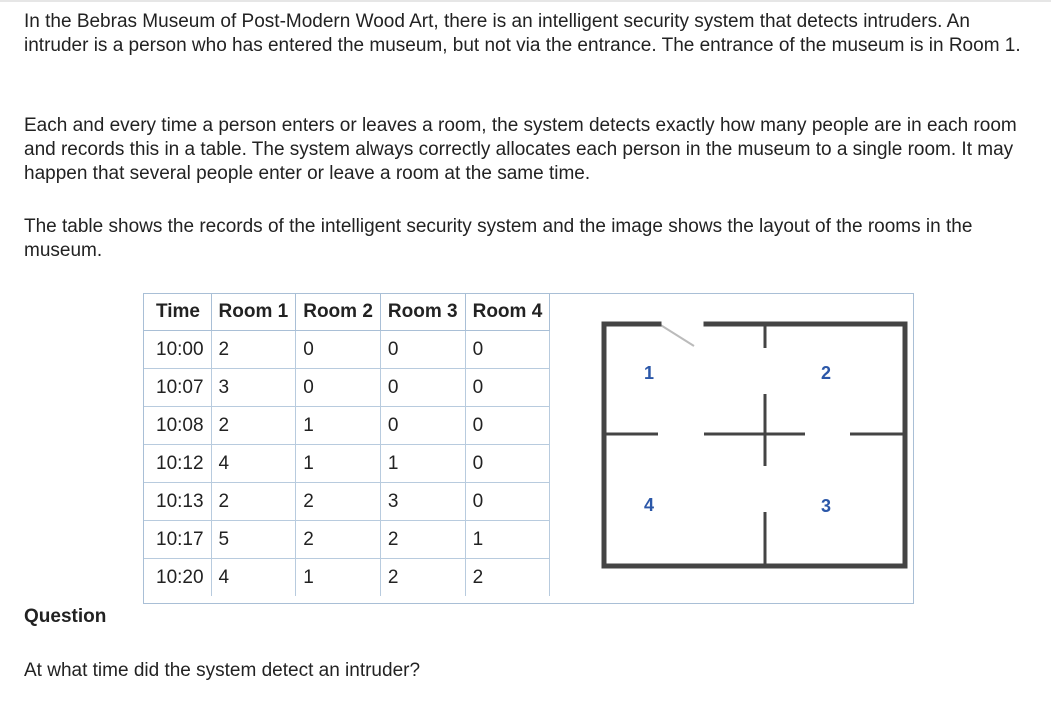 The image size is (1051, 705). I want to click on museum-floorplan-diagram: 1 2 3 4, so click(754, 445).